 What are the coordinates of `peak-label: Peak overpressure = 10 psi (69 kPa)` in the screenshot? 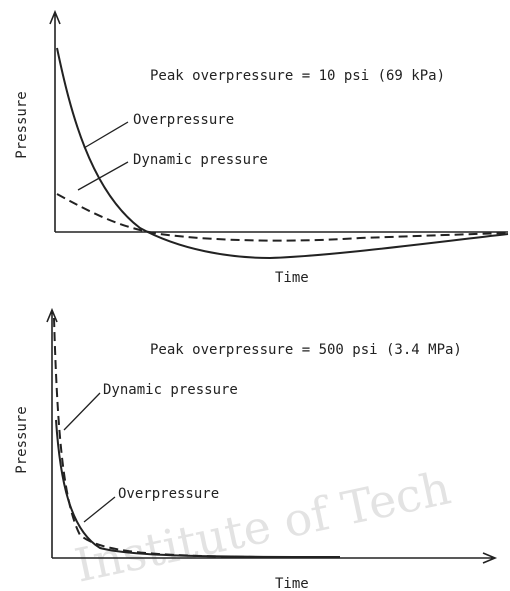 It's located at (297, 76).